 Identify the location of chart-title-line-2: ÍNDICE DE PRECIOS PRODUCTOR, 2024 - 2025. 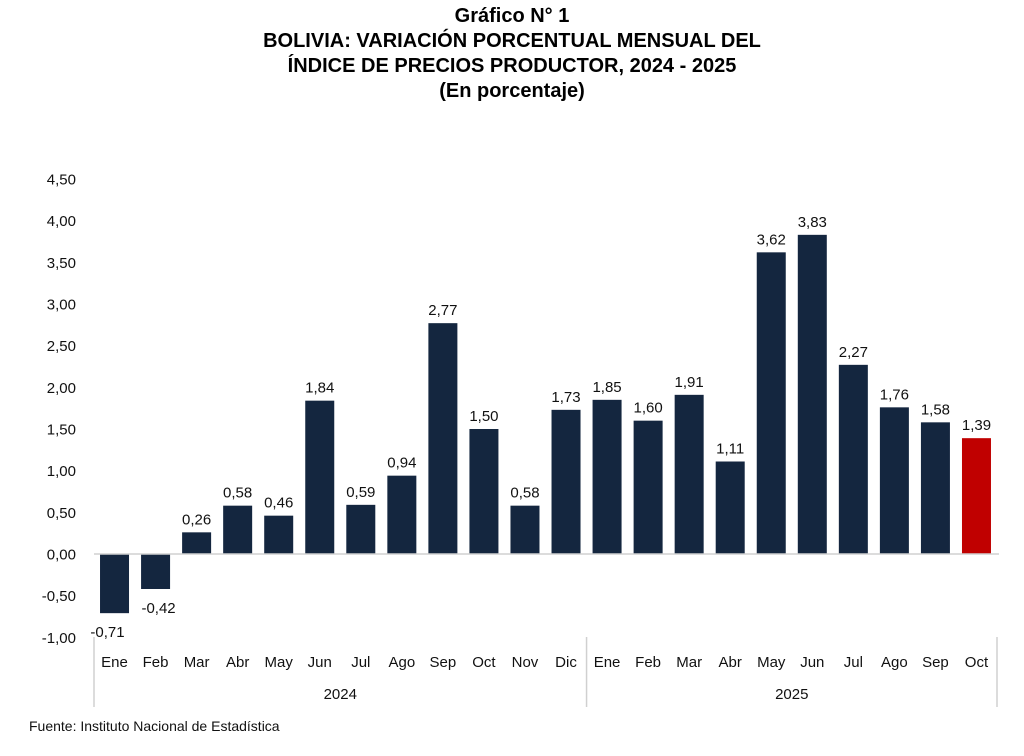
(512, 66).